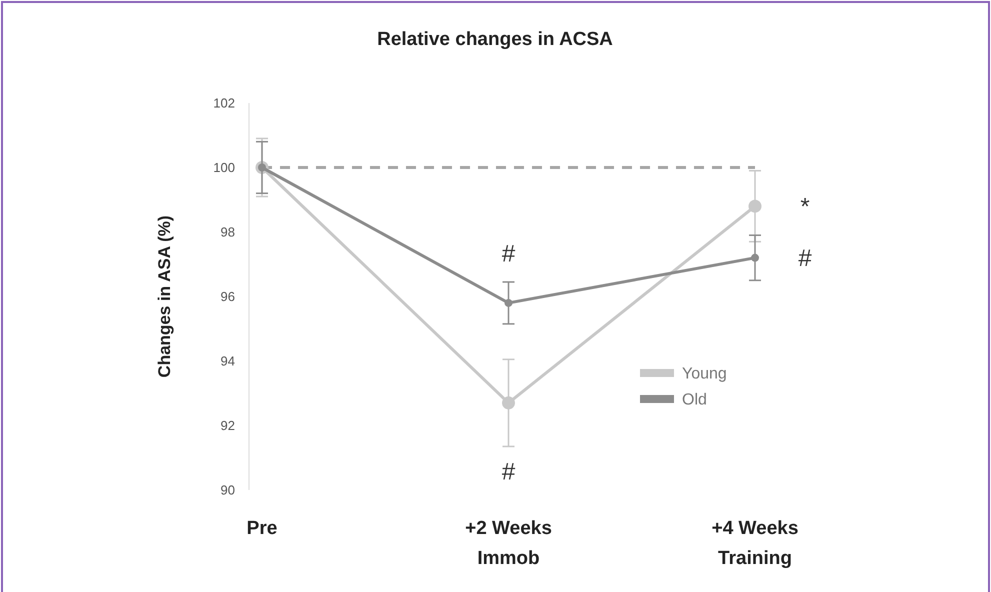 This screenshot has width=991, height=592. Describe the element at coordinates (227, 490) in the screenshot. I see `y-tick-label: 90` at that location.